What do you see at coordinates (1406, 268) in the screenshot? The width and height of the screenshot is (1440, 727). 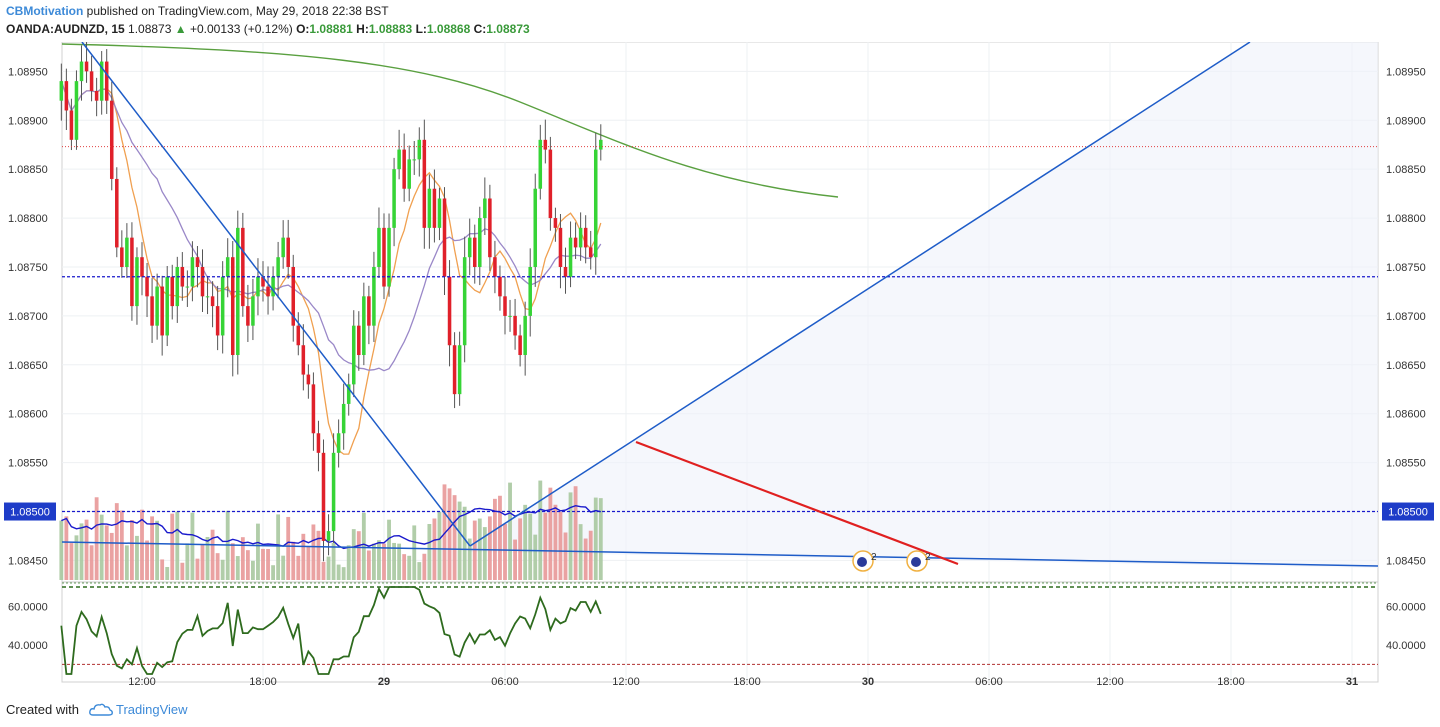 I see `y-tick-right: 1.08750` at bounding box center [1406, 268].